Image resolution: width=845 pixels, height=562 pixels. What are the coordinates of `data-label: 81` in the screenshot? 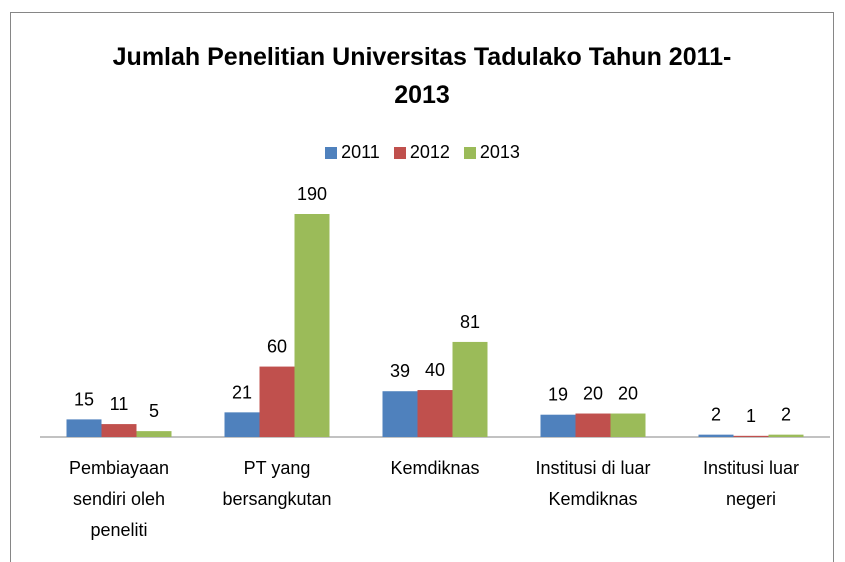 It's located at (470, 322).